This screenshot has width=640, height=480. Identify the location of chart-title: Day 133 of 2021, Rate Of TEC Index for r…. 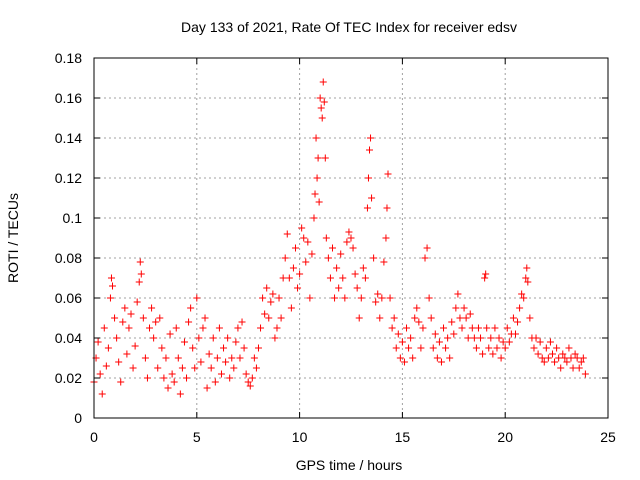
(349, 27).